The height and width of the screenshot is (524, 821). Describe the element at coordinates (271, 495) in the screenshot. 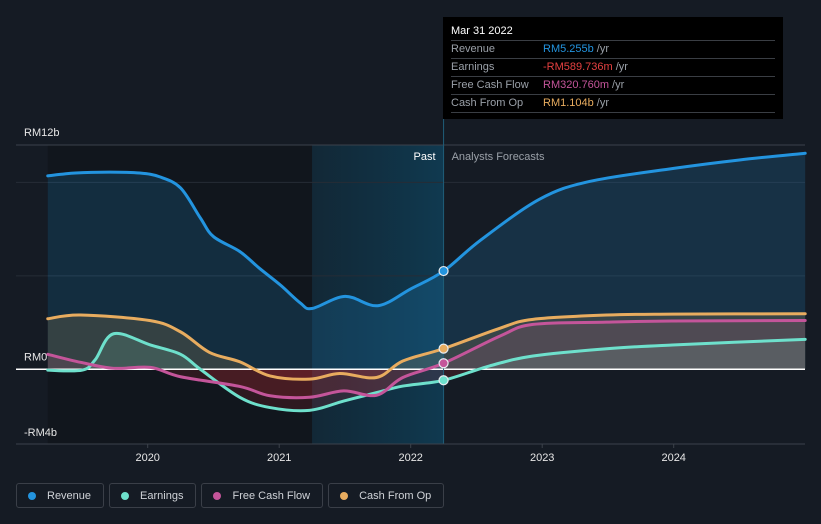

I see `legend-label: Free Cash Flow` at that location.